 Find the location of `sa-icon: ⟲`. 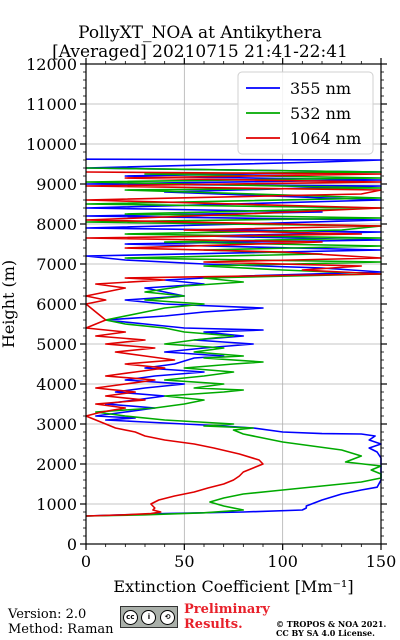

sa-icon: ⟲ is located at coordinates (168, 617).